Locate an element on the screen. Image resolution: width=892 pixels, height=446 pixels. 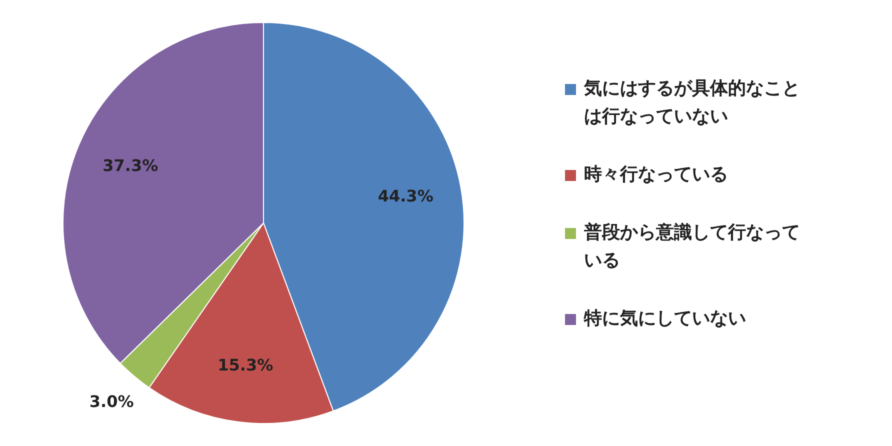
legend-label: 普段から意識して行なっている is located at coordinates (692, 247).